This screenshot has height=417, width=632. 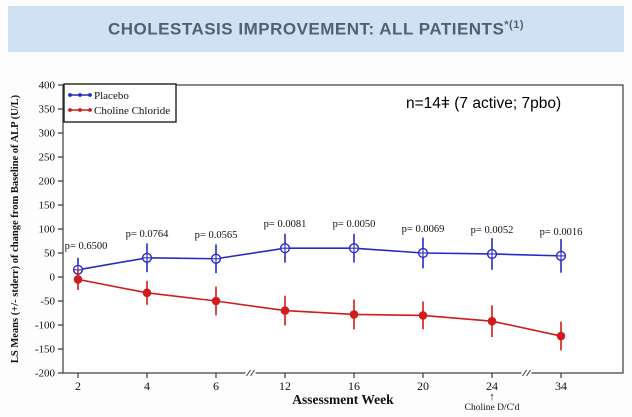 I want to click on x-tick-label: 6, so click(x=216, y=386).